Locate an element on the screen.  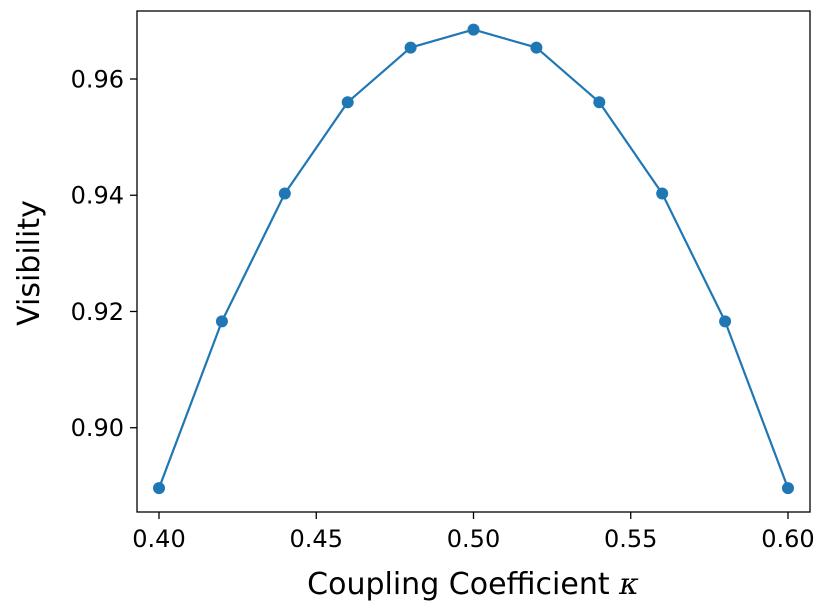
x-axis-ticks: 0.40 0.45 0.50 0.55 0.60 is located at coordinates (473, 532).